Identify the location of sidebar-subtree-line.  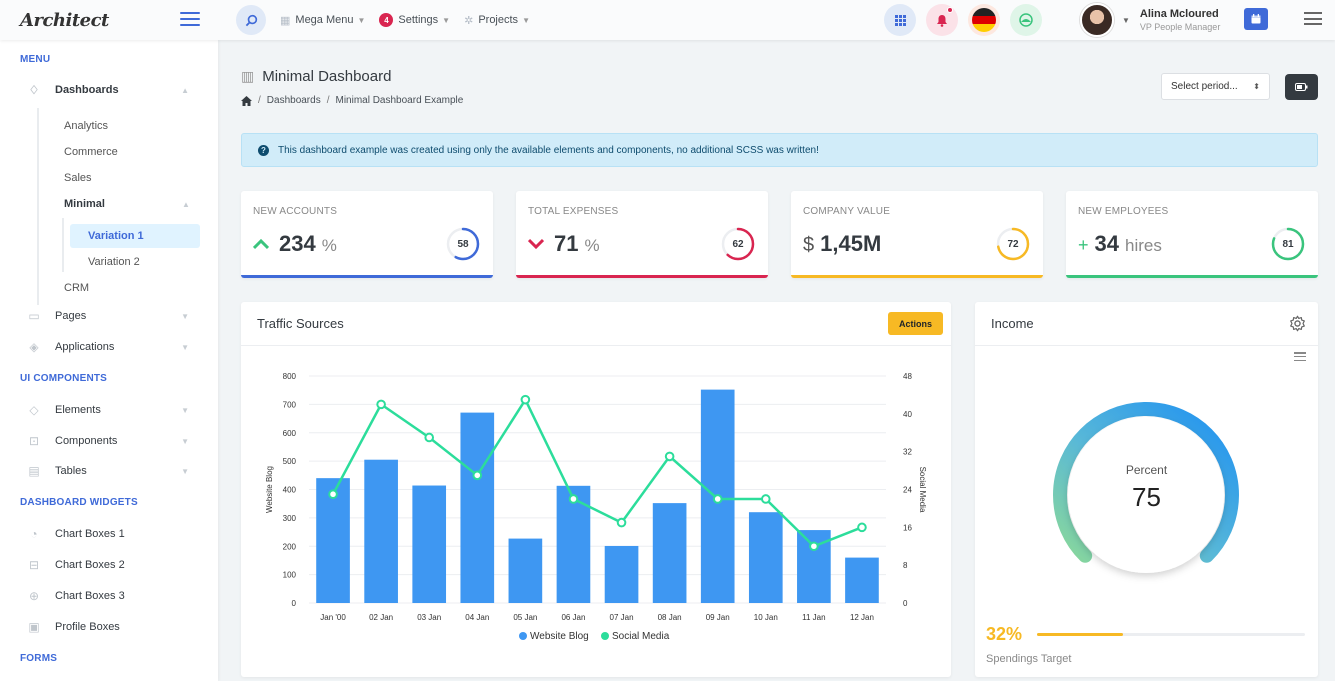
(63, 245).